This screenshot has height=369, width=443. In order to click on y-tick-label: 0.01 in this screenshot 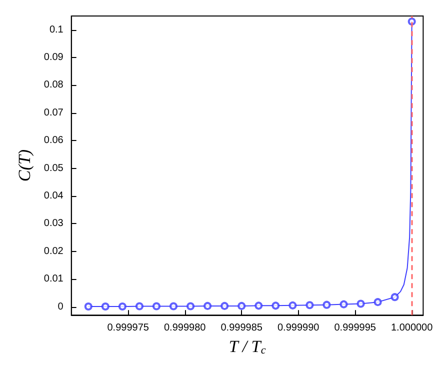, I will do `click(54, 279)`.